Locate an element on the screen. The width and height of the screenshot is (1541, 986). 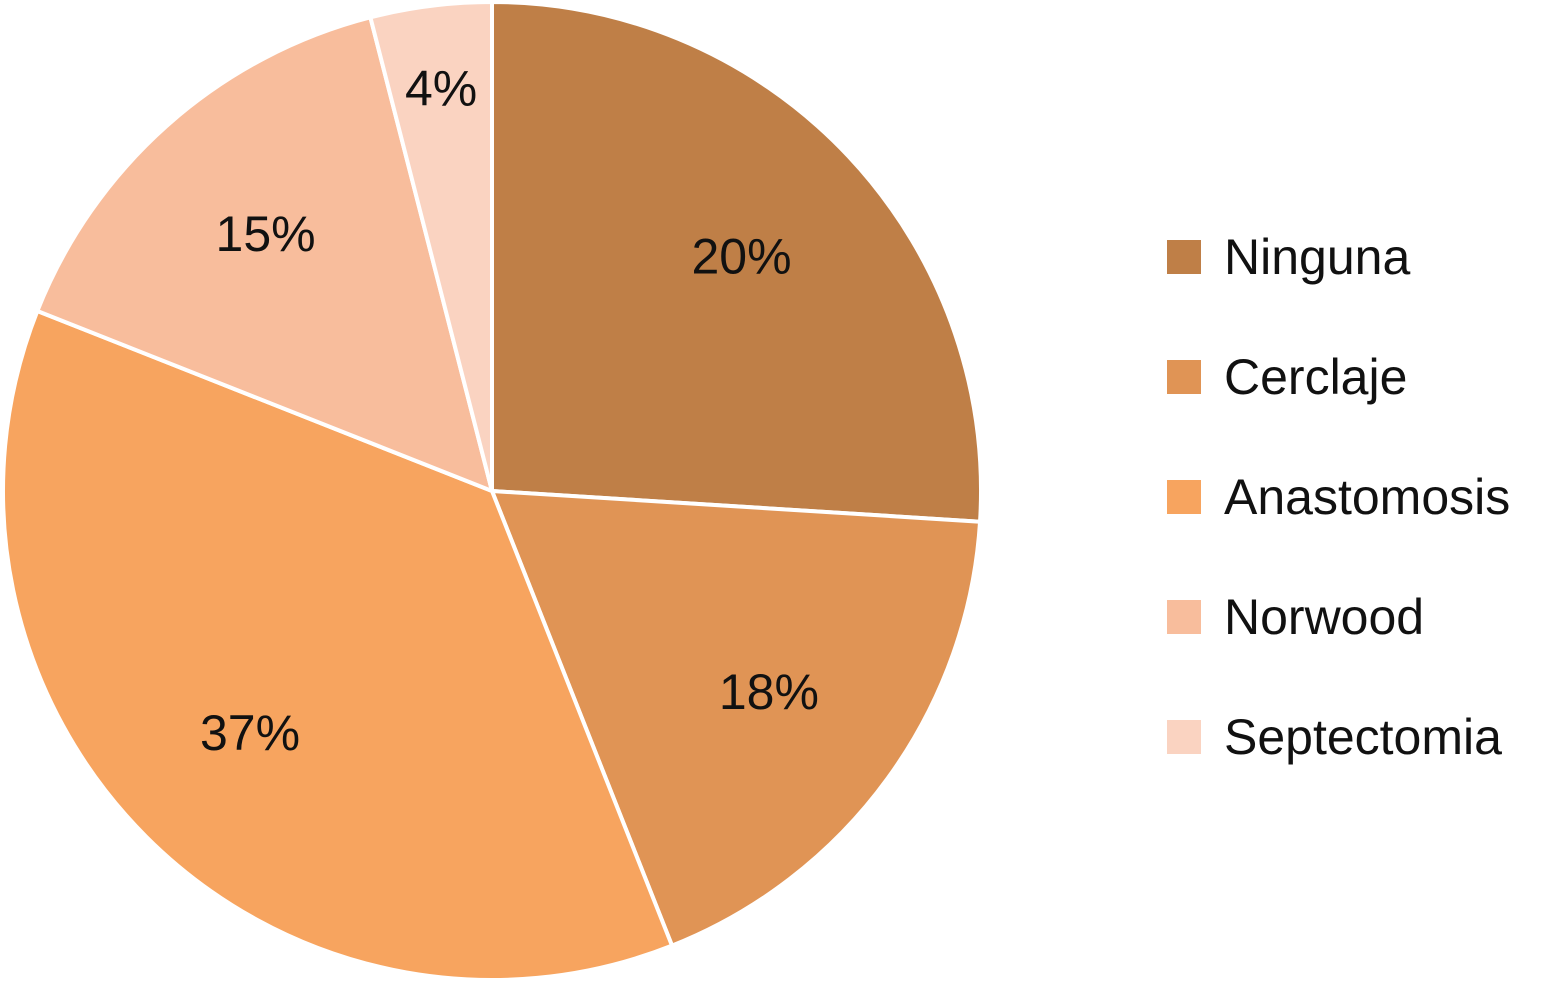
legend-item-ninguna: Ninguna is located at coordinates (1288, 257).